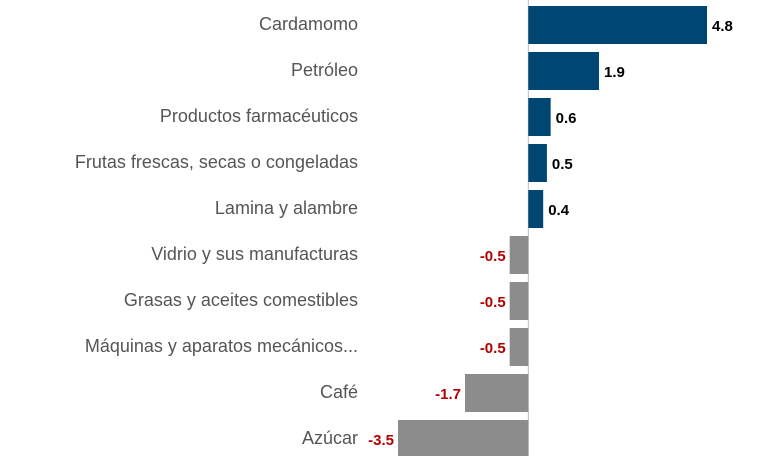 The width and height of the screenshot is (758, 456). Describe the element at coordinates (330, 438) in the screenshot. I see `category-label: Azúcar` at that location.